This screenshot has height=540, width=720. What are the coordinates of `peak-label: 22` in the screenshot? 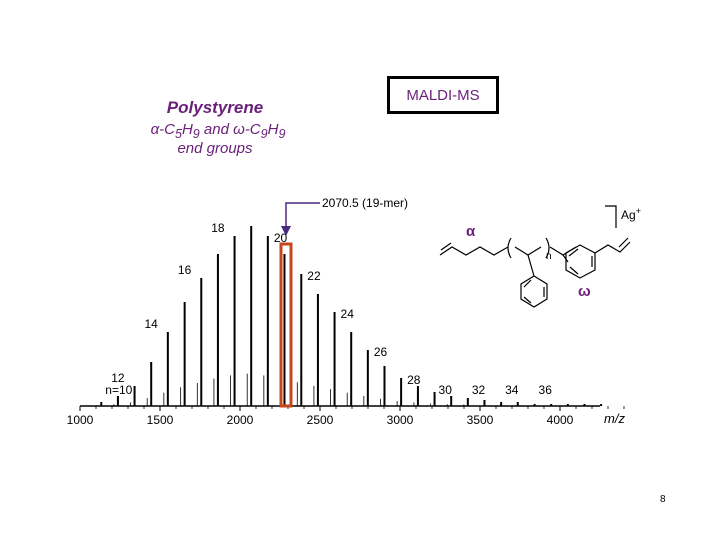 It's located at (314, 276).